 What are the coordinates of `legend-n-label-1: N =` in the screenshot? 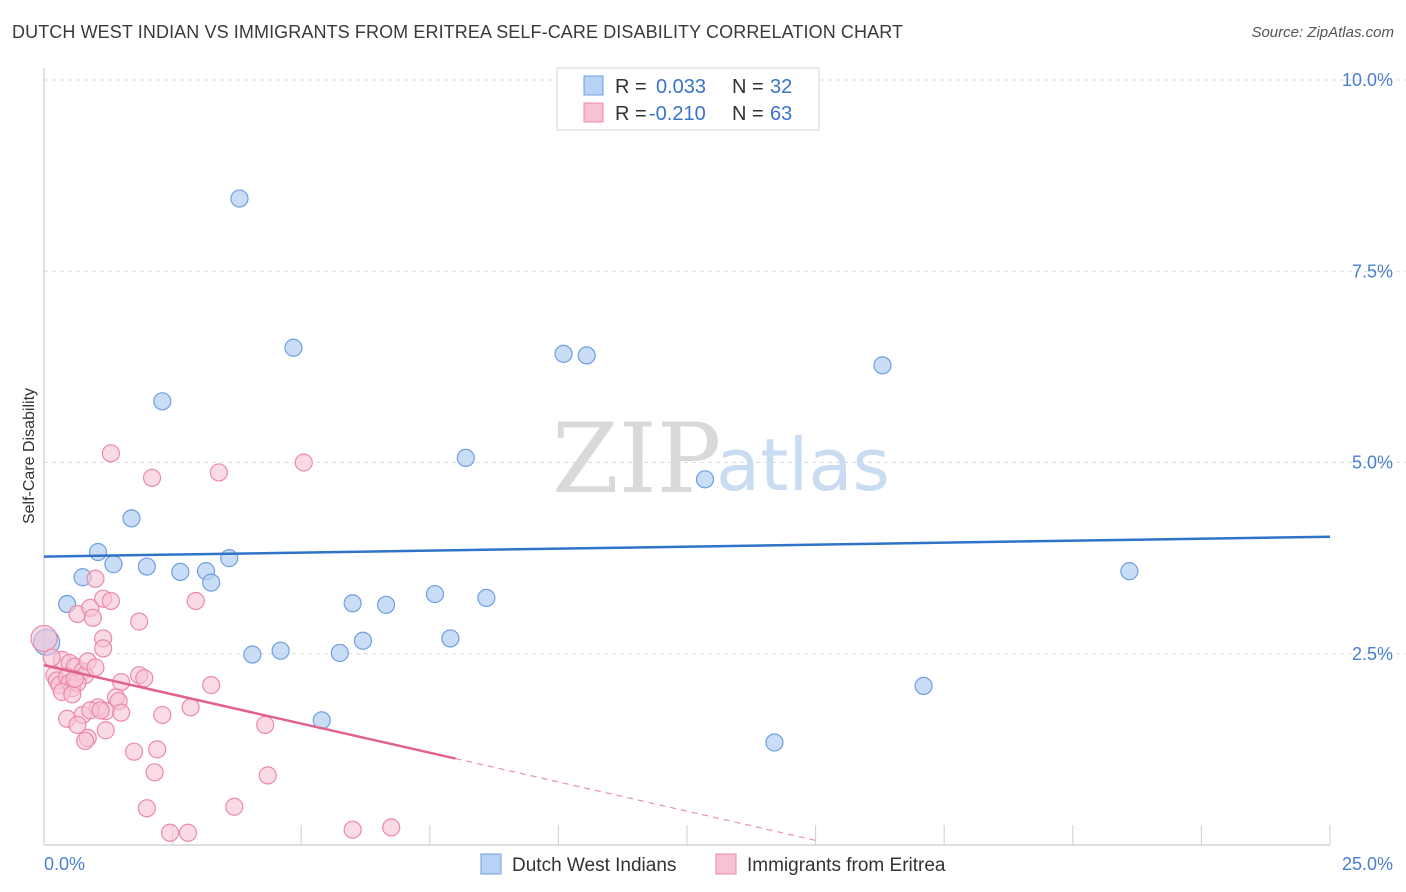 It's located at (748, 114).